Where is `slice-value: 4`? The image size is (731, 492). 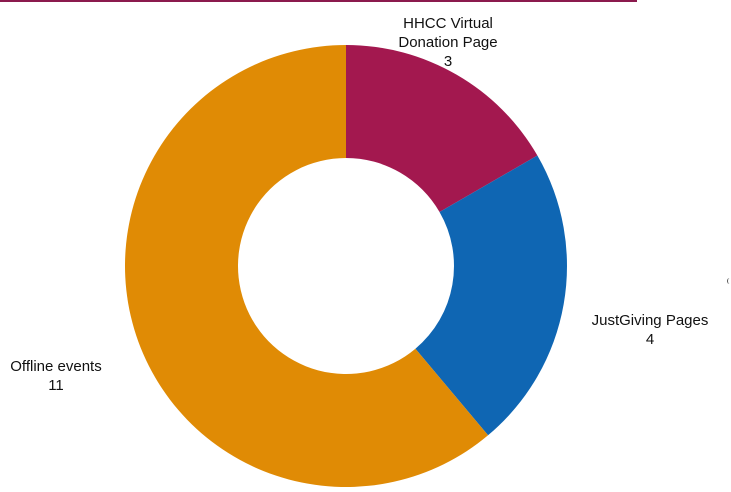
slice-value: 4 is located at coordinates (650, 339).